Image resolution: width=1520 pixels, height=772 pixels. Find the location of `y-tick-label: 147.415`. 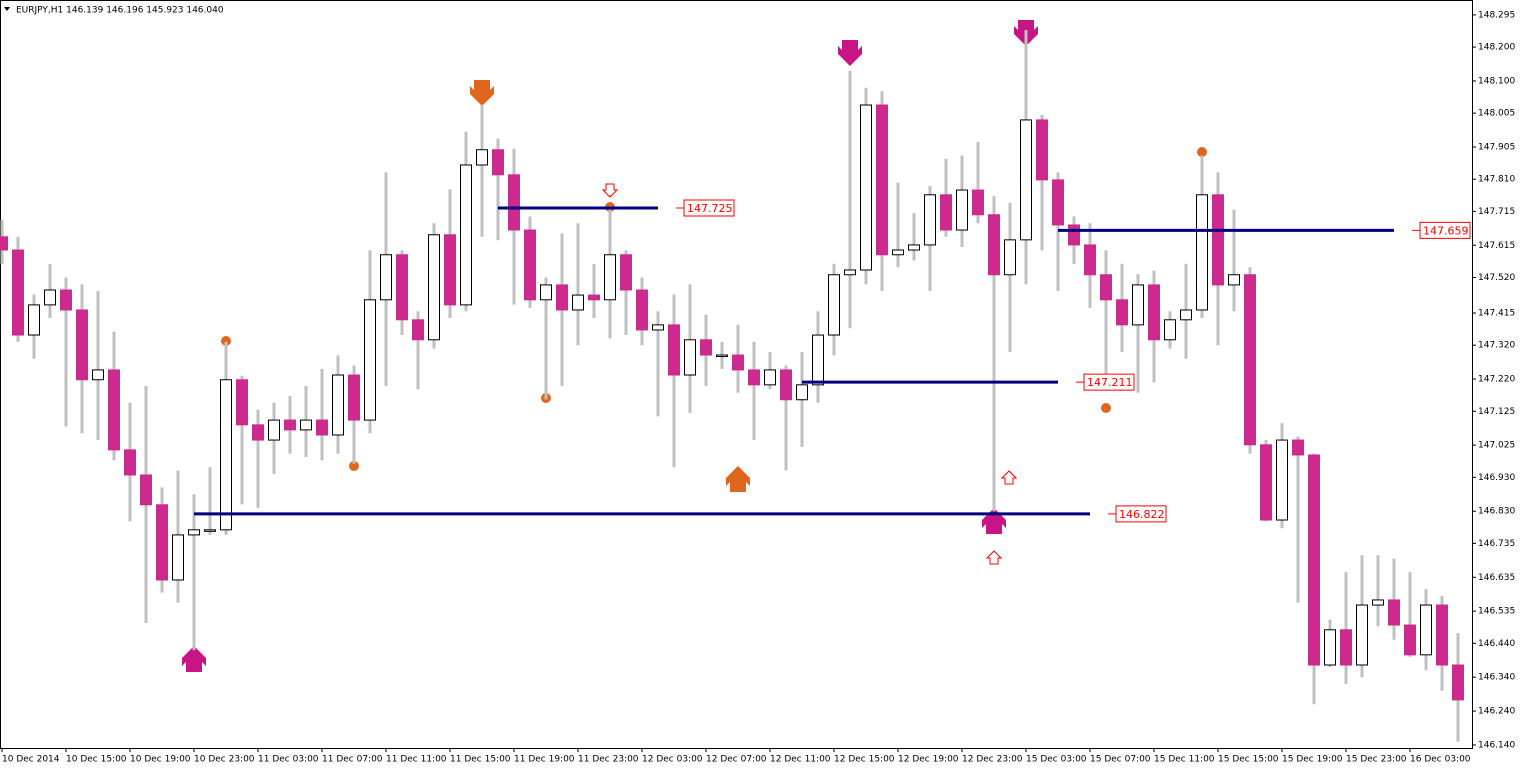

y-tick-label: 147.415 is located at coordinates (1496, 314).